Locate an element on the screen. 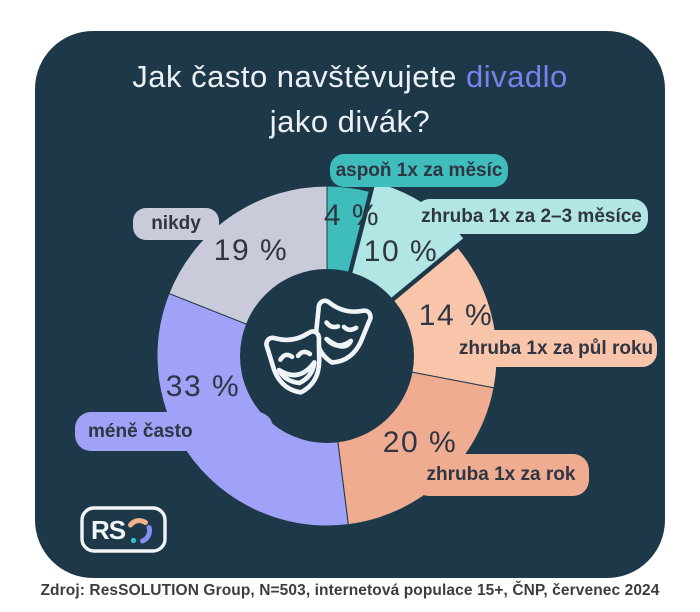 The width and height of the screenshot is (700, 612). title-line-2: jako divák? is located at coordinates (350, 121).